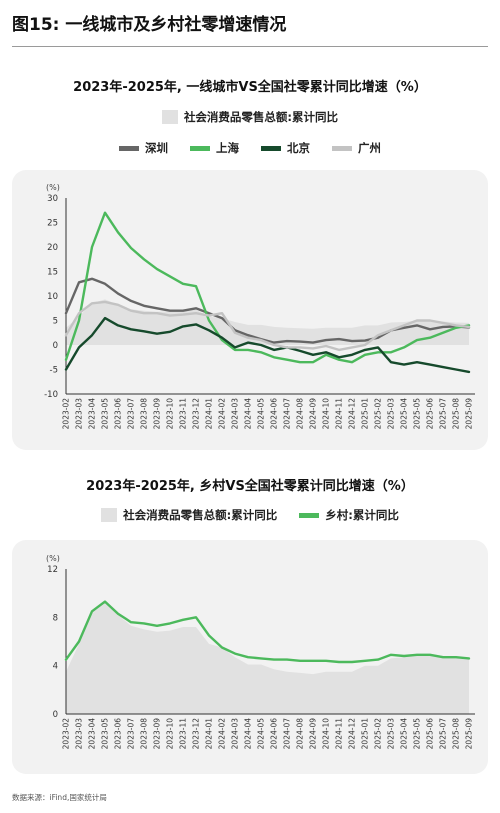 This screenshot has height=813, width=500. Describe the element at coordinates (377, 734) in the screenshot. I see `chart2-x-tick: 2025-02` at that location.